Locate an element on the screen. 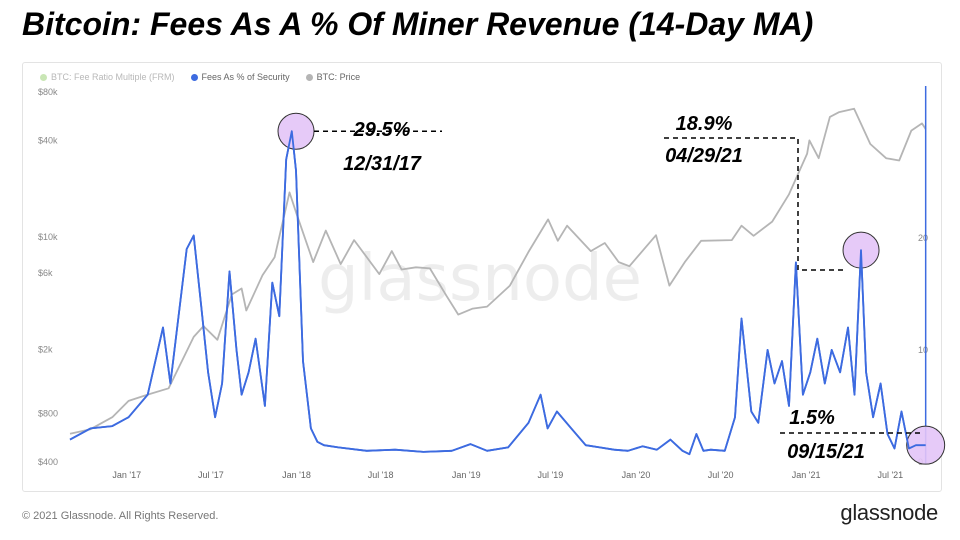 This screenshot has height=540, width=960. y-right-tick-label: 20 is located at coordinates (923, 238).